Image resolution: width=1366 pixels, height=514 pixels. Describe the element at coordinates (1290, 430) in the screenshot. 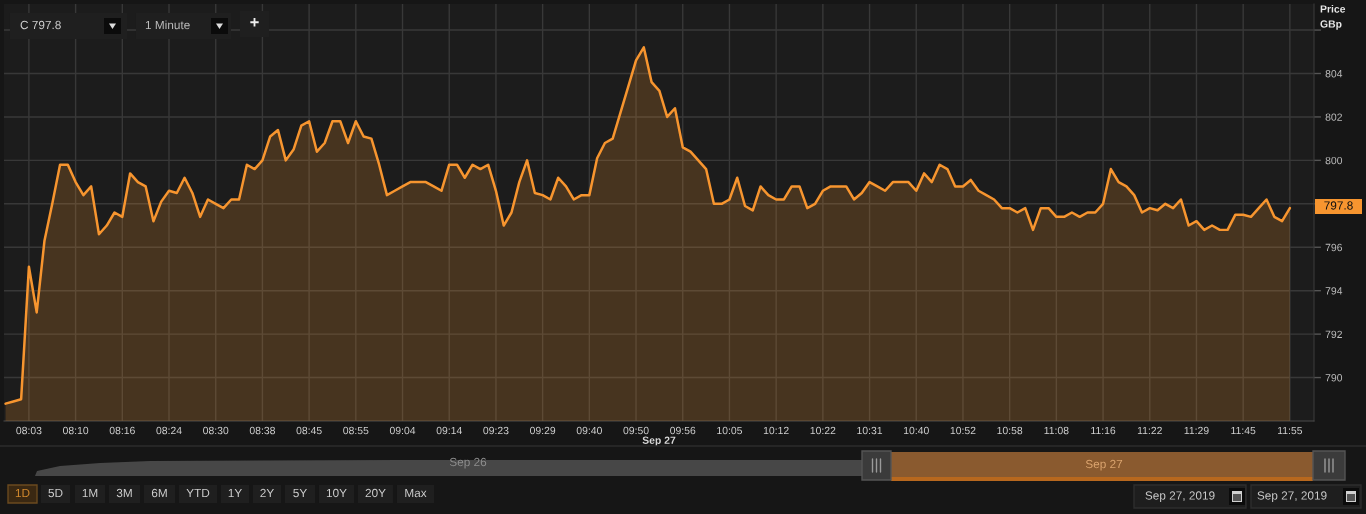

I see `x-tick-label: 11:55` at that location.